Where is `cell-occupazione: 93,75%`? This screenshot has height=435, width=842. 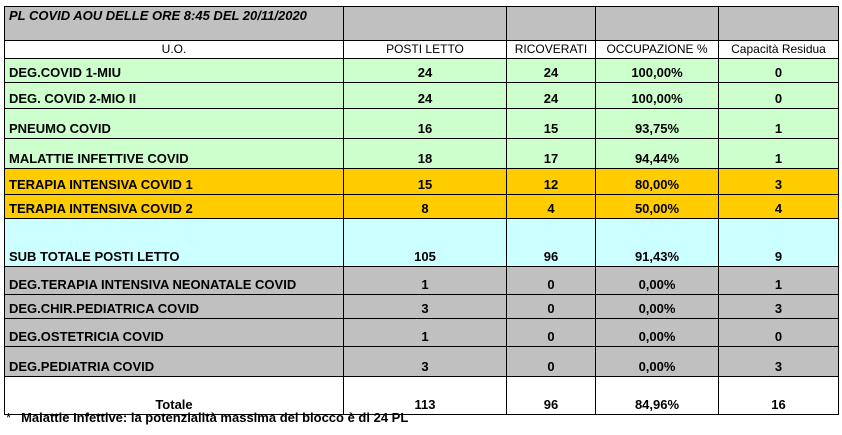 cell-occupazione: 93,75% is located at coordinates (657, 123).